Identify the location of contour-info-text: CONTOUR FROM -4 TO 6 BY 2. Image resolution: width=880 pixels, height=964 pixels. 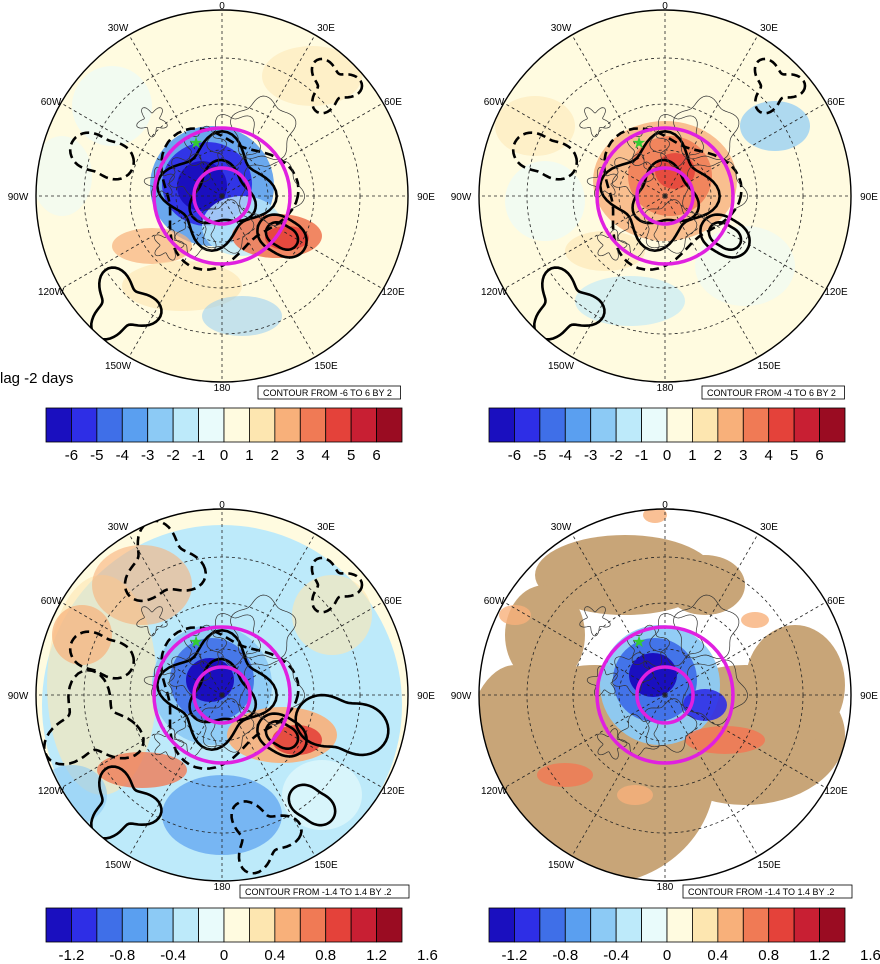
(771, 393).